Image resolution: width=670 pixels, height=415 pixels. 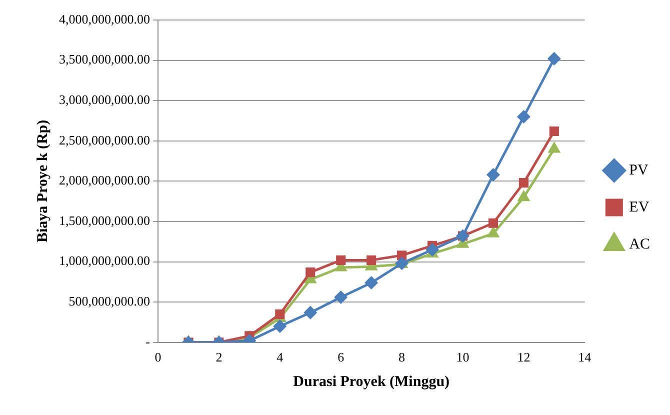 What do you see at coordinates (219, 357) in the screenshot?
I see `x-tick-label: 2` at bounding box center [219, 357].